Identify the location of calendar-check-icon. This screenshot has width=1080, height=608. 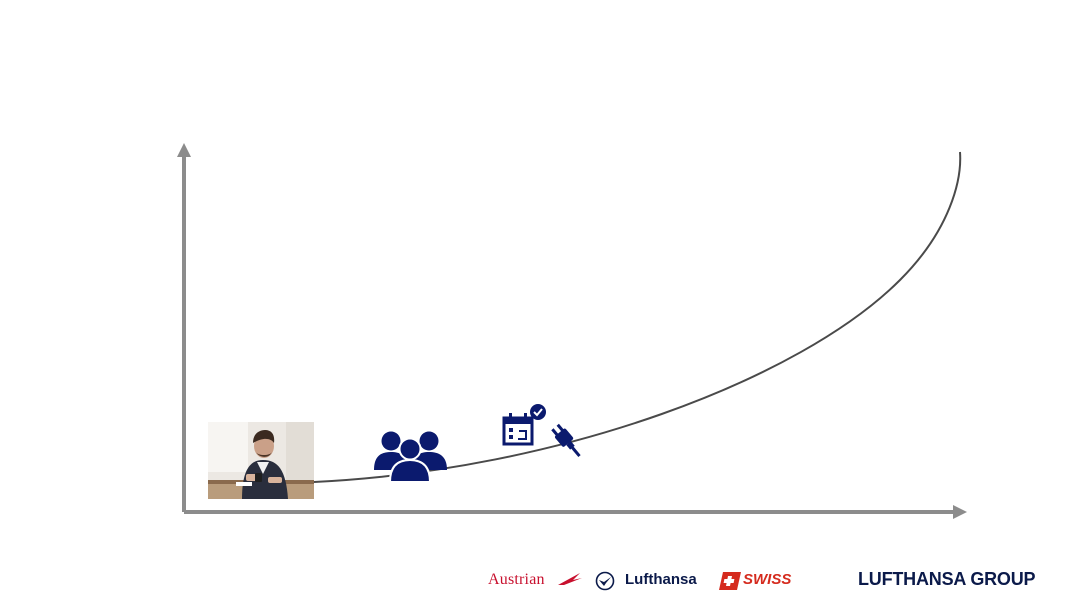
(524, 425).